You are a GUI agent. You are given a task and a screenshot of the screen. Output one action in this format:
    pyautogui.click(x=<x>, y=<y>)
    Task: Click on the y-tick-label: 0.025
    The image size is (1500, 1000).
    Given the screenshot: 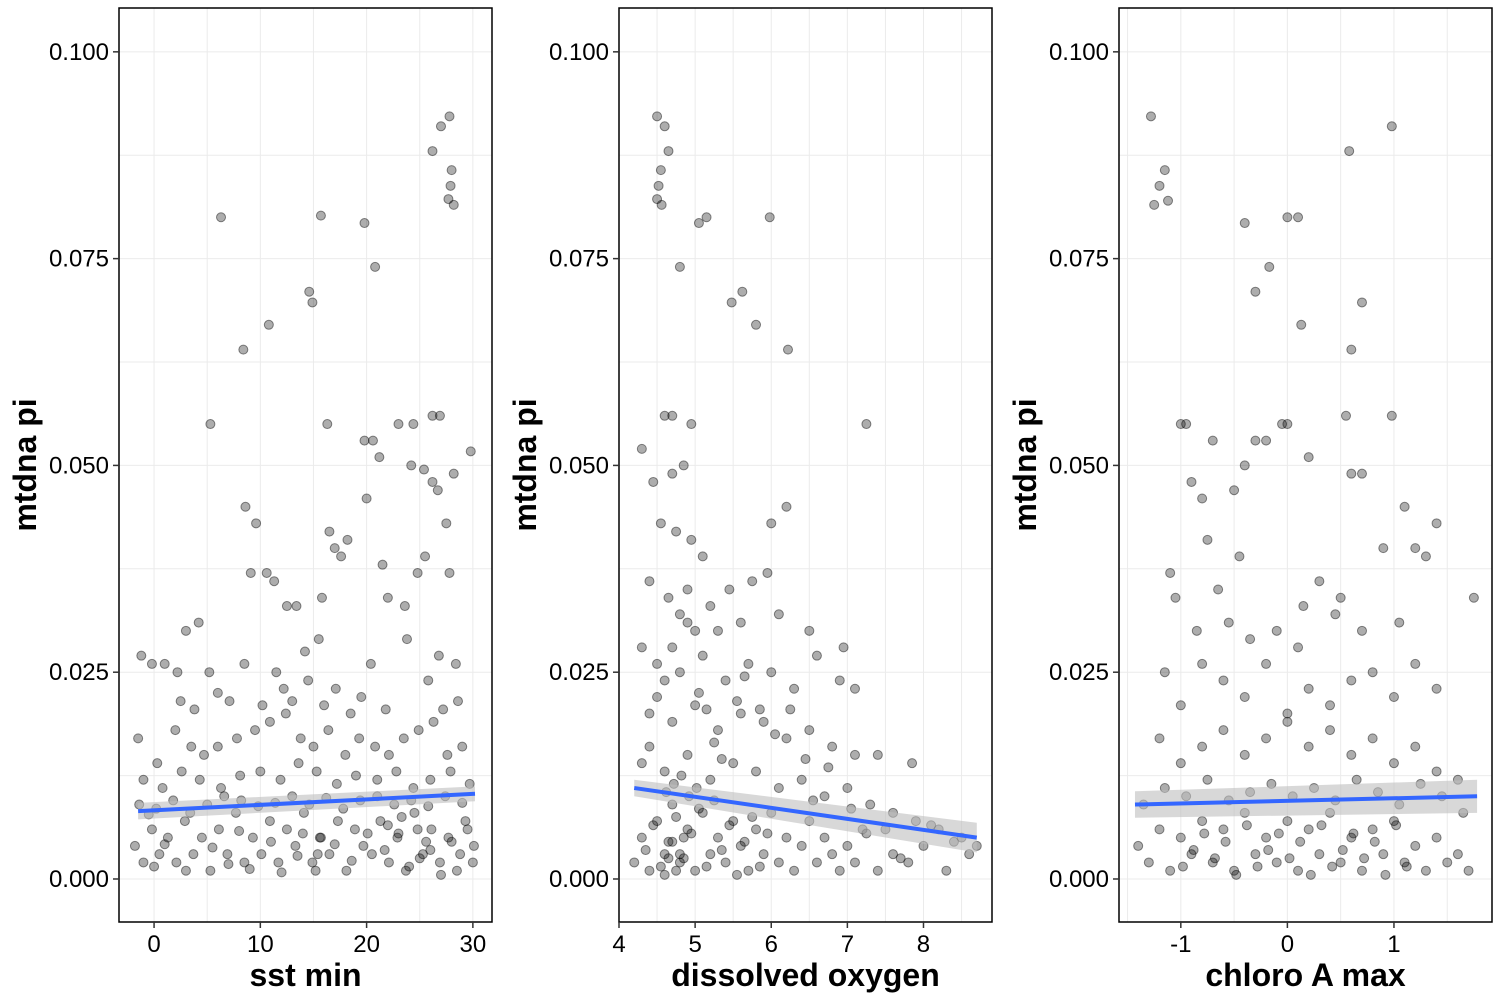 What is the action you would take?
    pyautogui.click(x=79, y=672)
    